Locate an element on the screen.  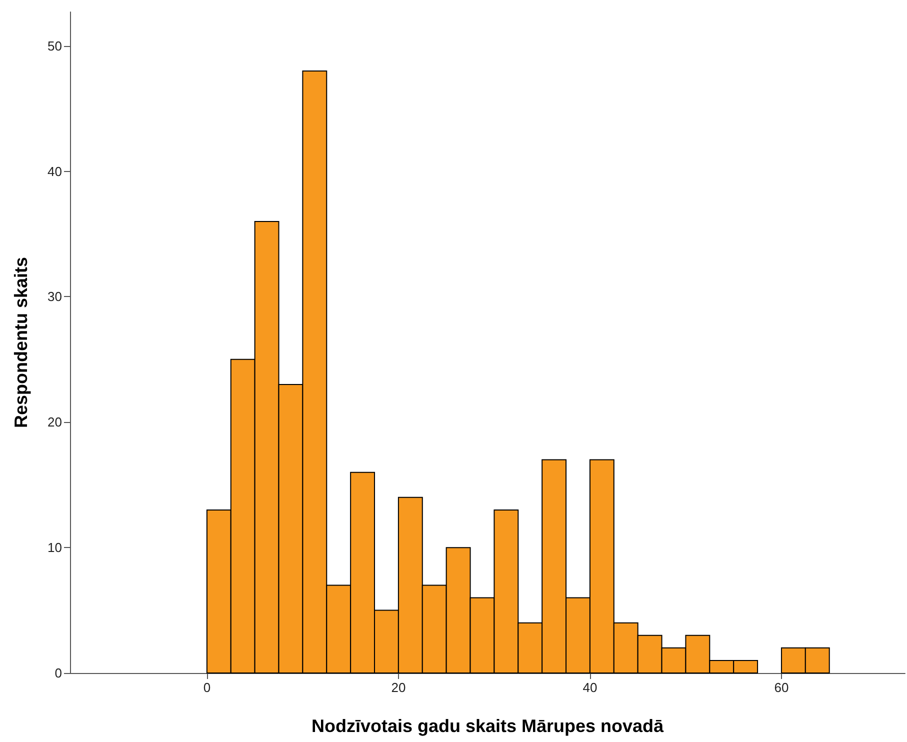
x-axis-title: Nodzīvotais gadu skaits Mārupes novadā is located at coordinates (488, 726).